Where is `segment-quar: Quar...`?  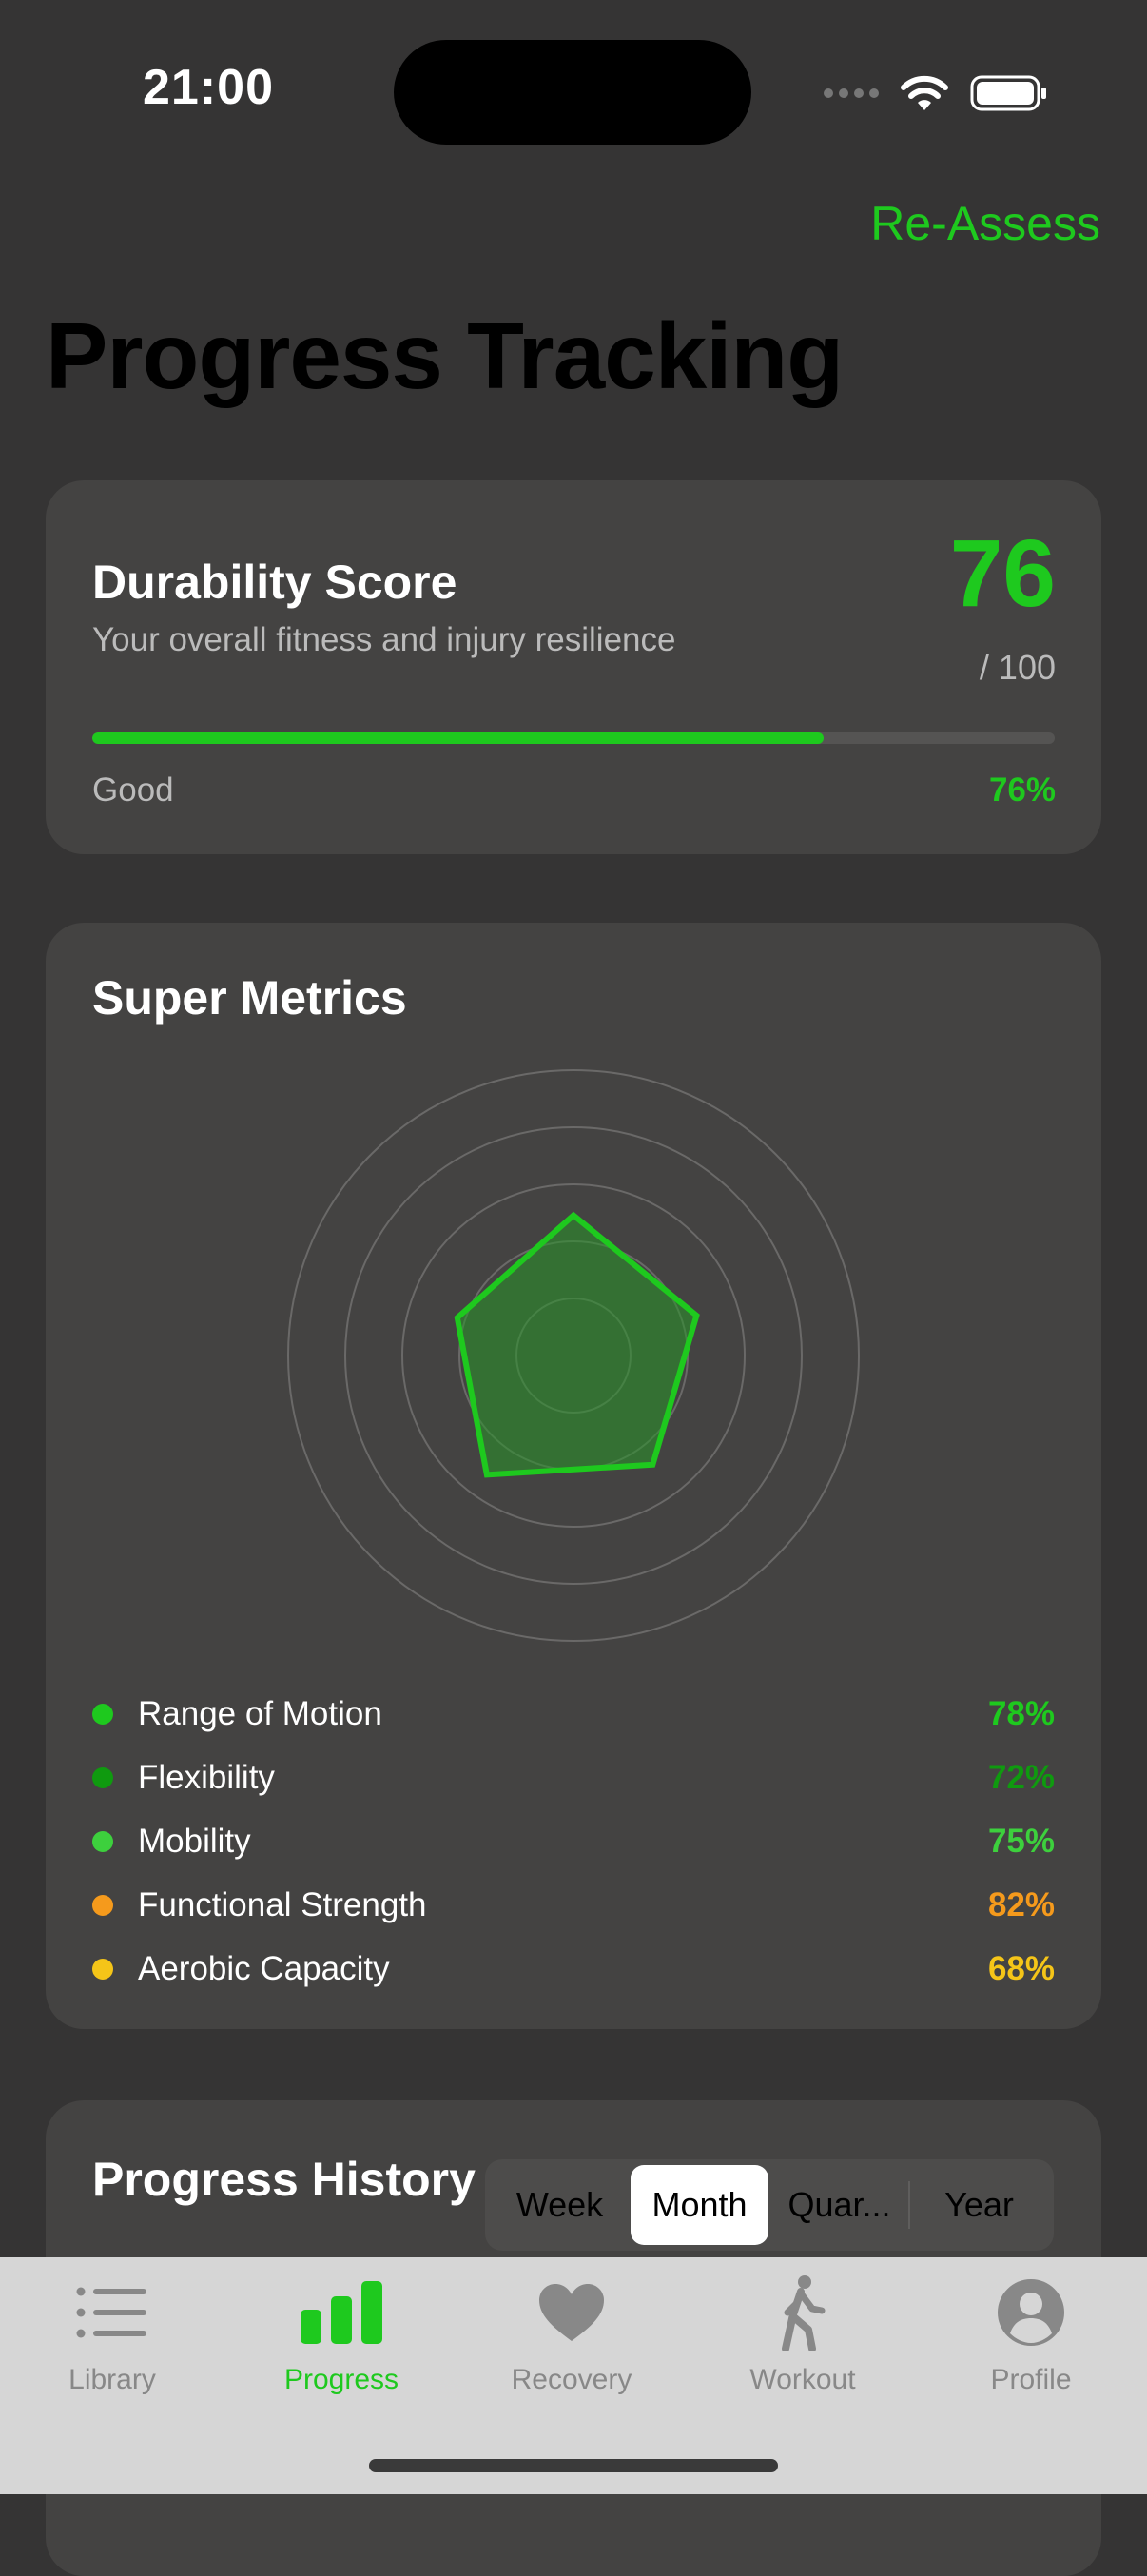
segment-quar: Quar... is located at coordinates (839, 2204).